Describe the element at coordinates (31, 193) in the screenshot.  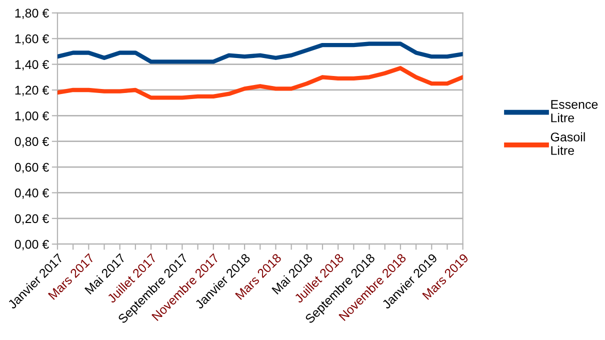
I see `y-tick-label: 0,40 €` at that location.